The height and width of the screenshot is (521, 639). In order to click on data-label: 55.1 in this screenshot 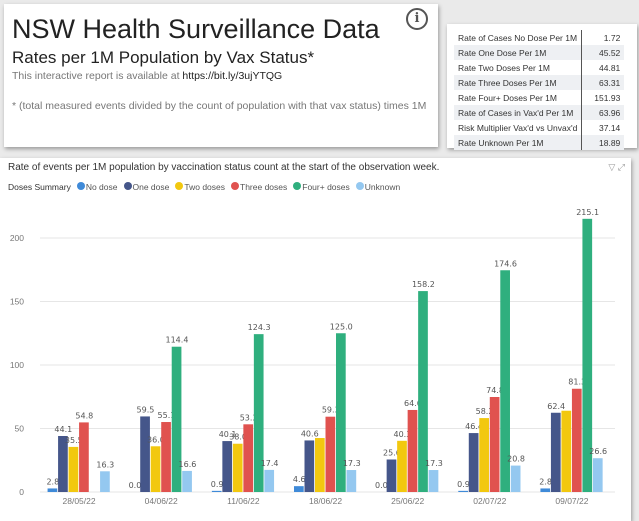, I will do `click(167, 415)`.